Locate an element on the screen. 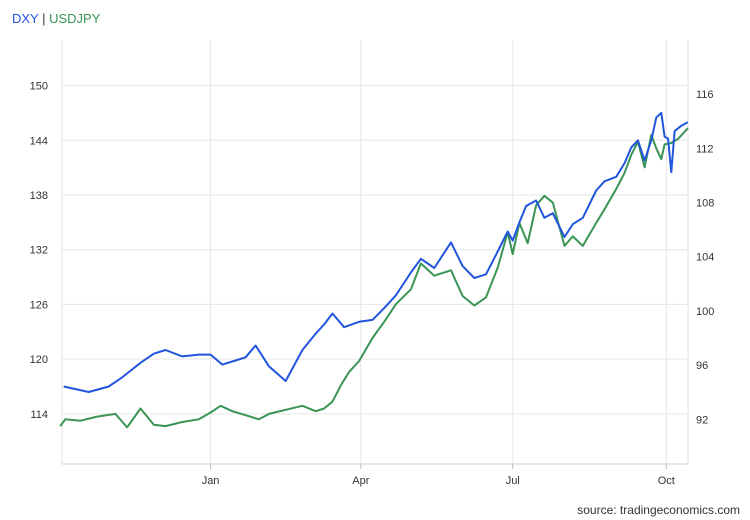 The width and height of the screenshot is (750, 520). x-tick-label: Jan is located at coordinates (211, 481).